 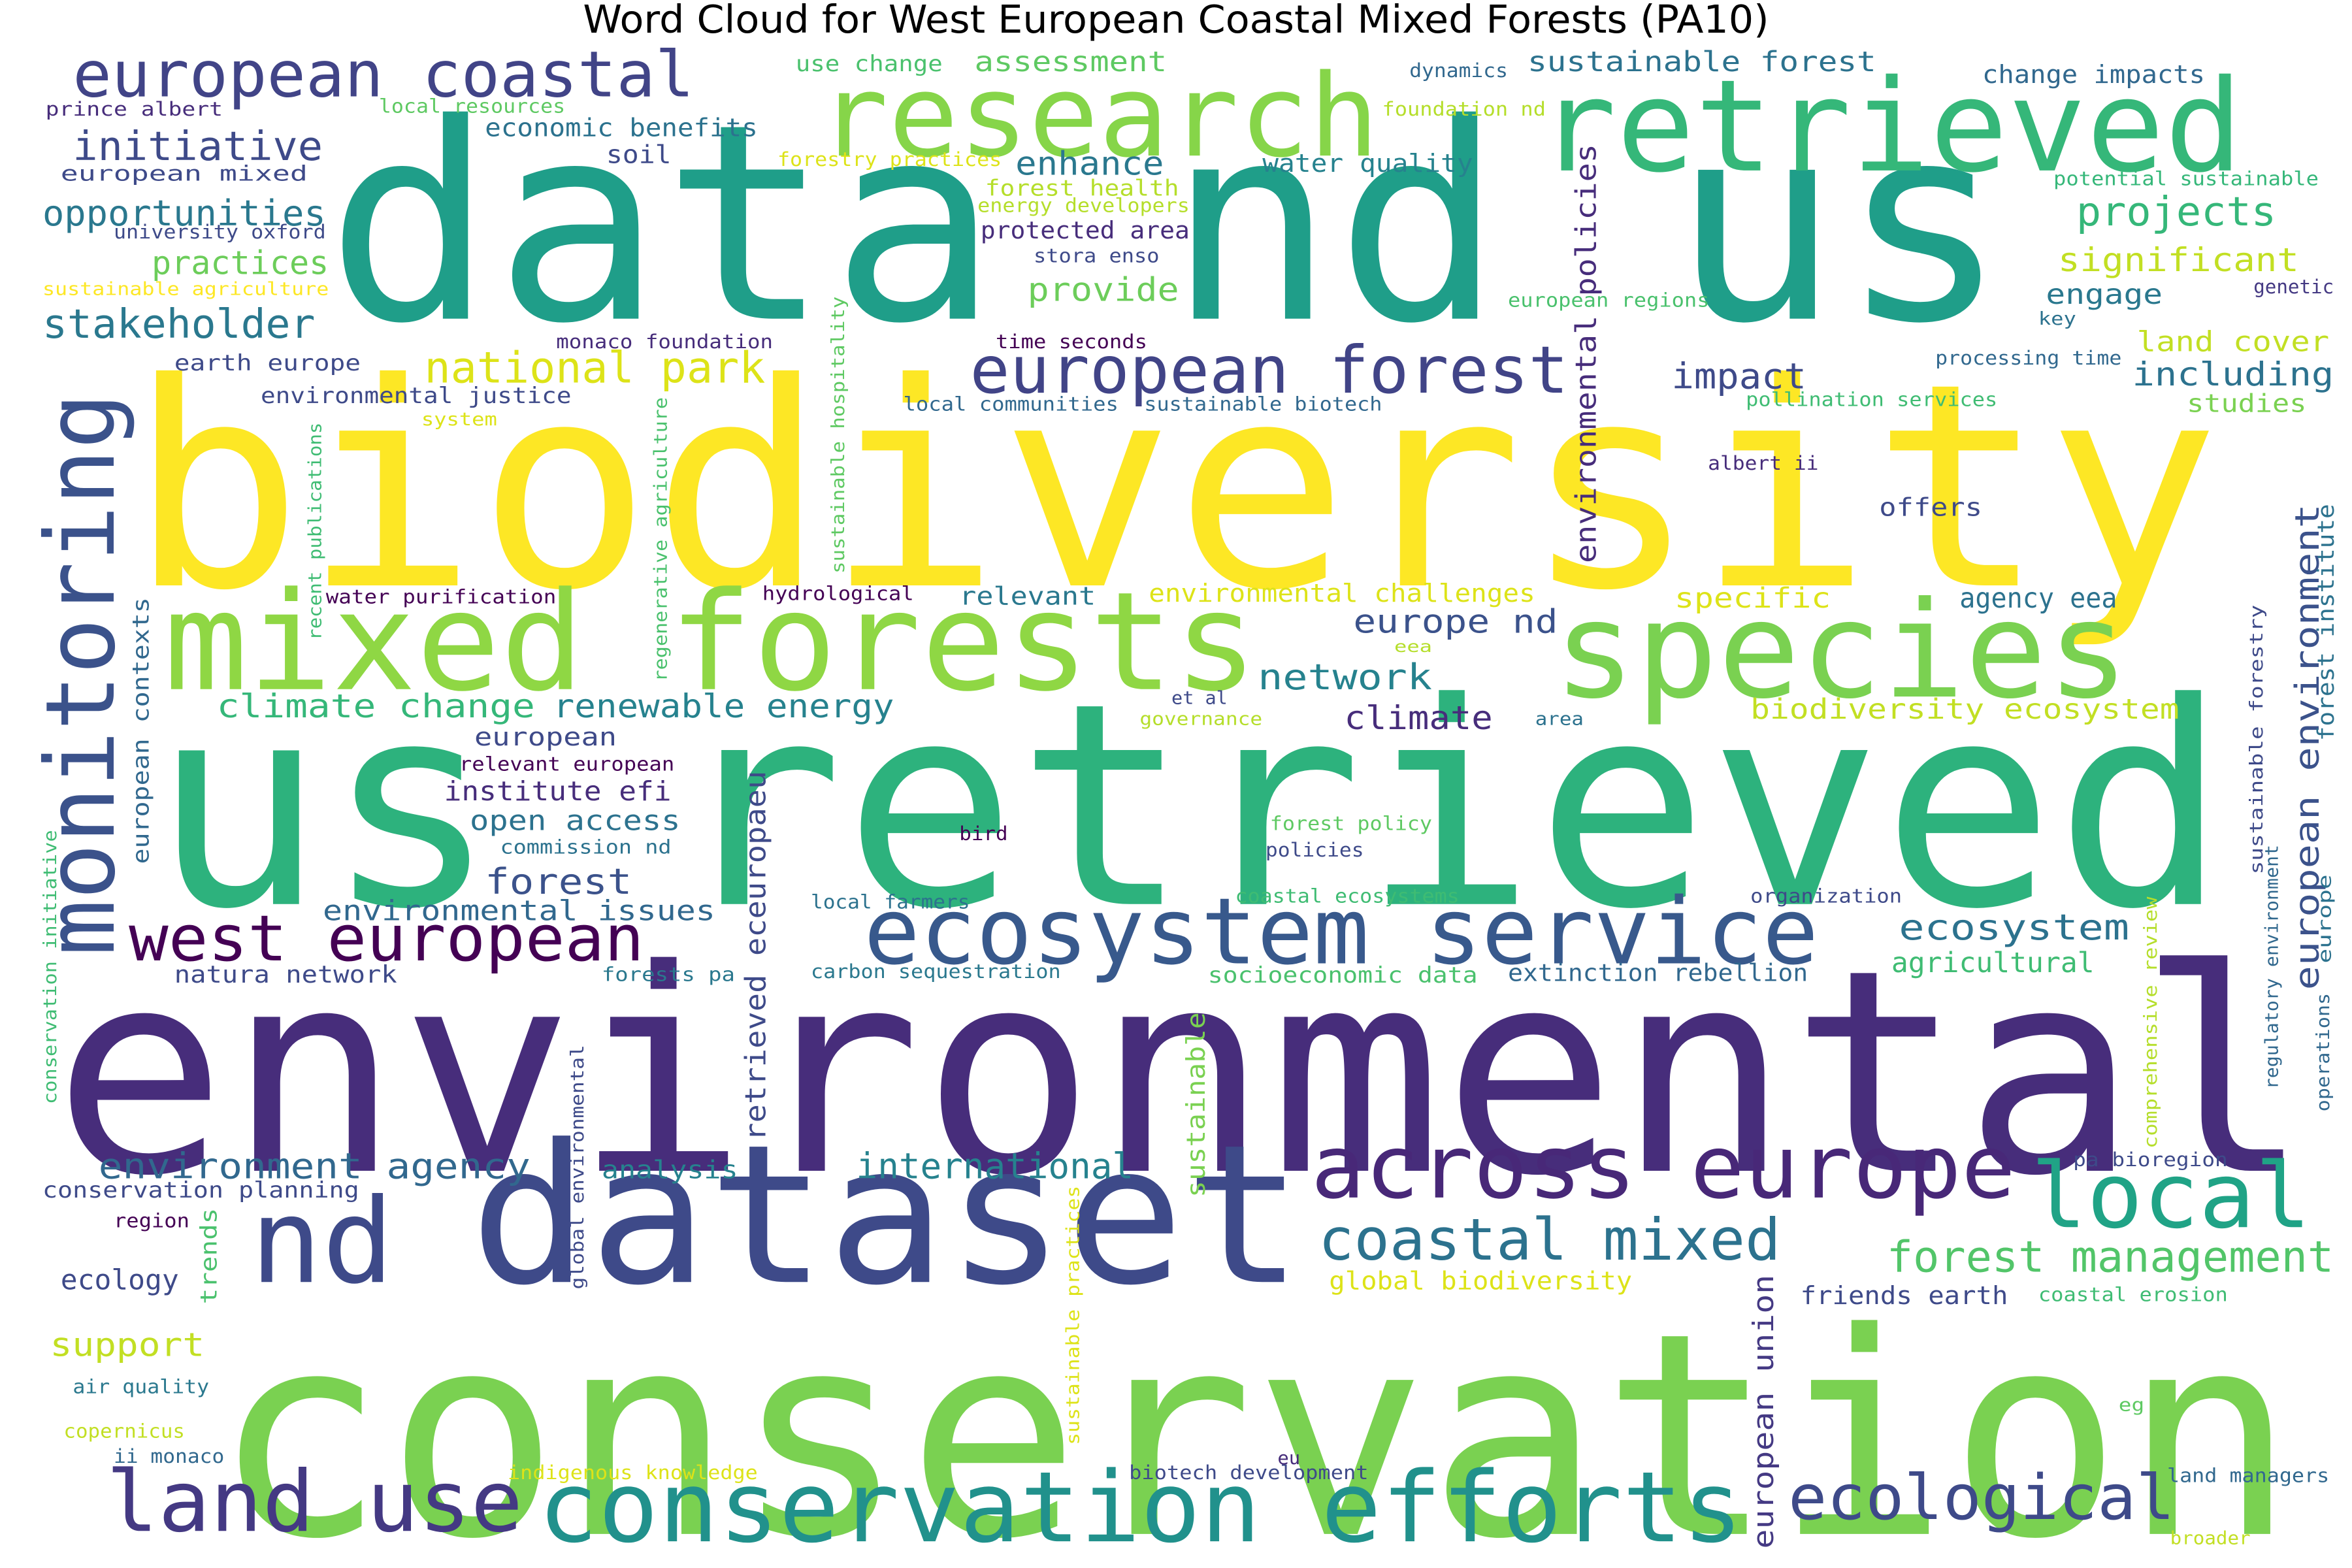 I want to click on word: projects, so click(x=2176, y=211).